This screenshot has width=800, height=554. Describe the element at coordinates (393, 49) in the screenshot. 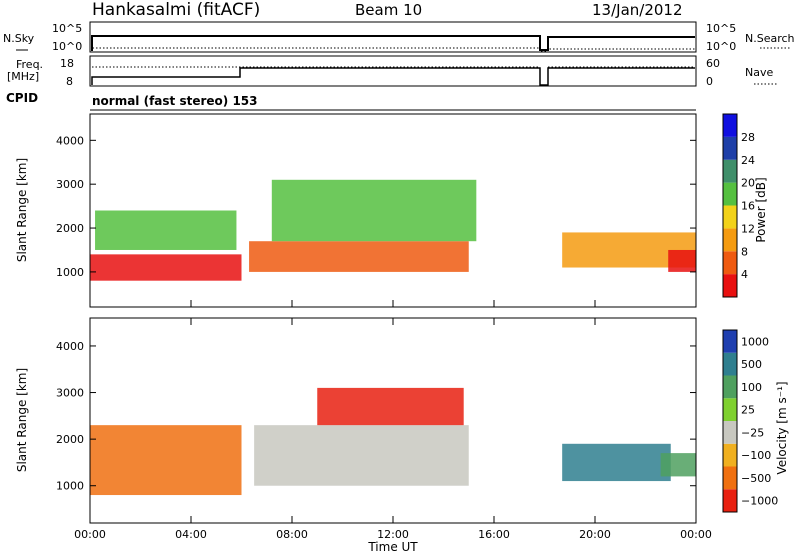

I see `nsearch-trace` at that location.